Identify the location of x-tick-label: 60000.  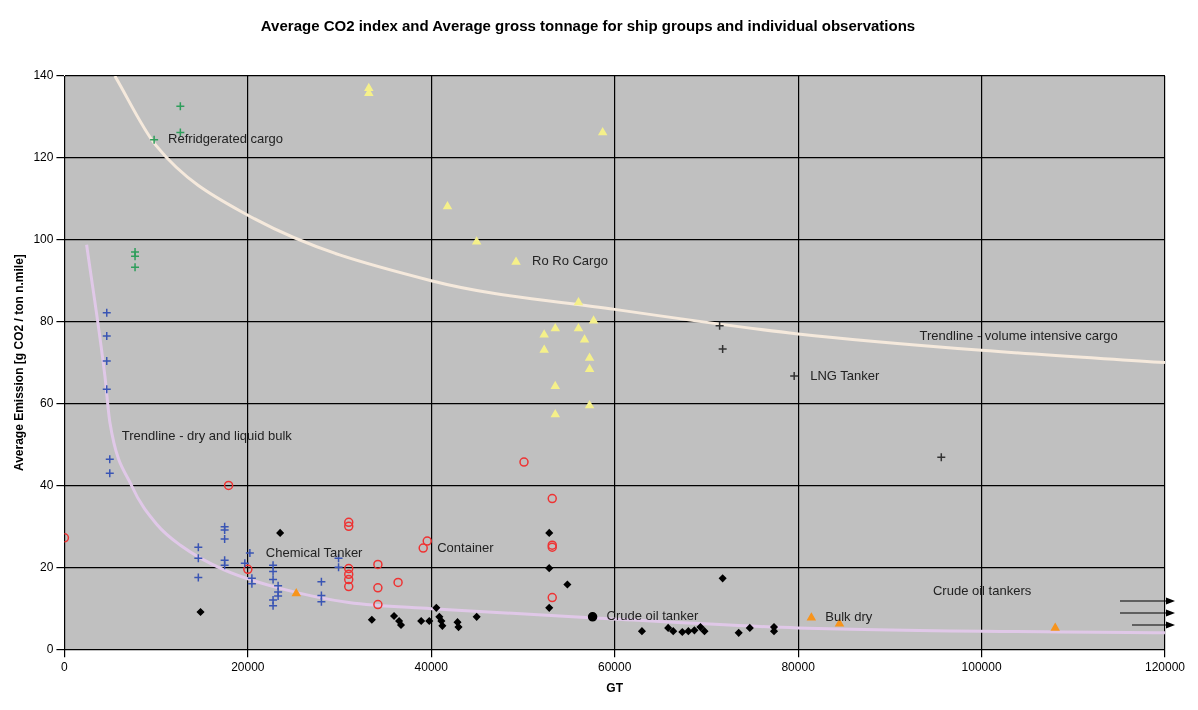
(615, 666).